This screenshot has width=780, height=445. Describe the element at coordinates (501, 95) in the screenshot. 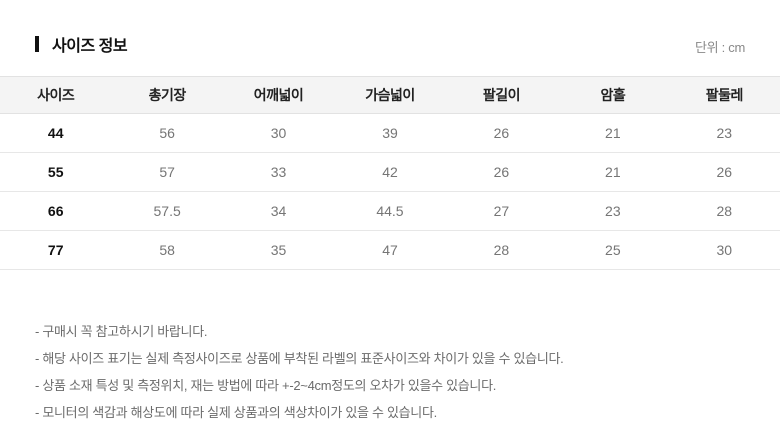

I see `header-cell-arm-length: 팔길이` at that location.